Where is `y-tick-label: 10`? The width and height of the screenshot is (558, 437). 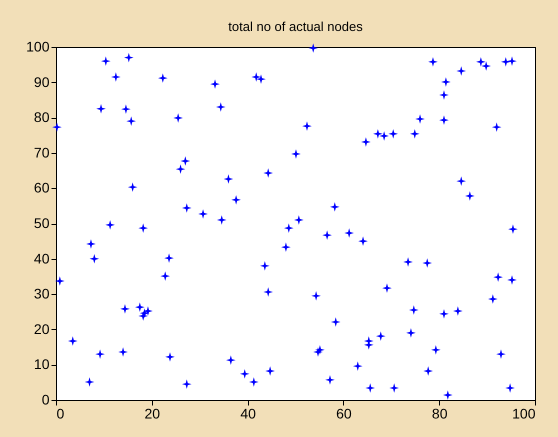 y-tick-label: 10 is located at coordinates (42, 364).